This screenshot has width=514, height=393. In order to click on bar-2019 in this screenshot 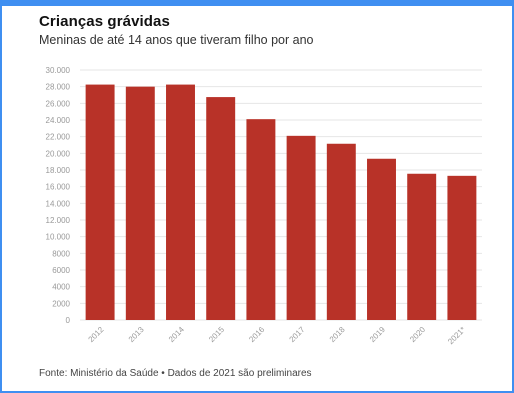, I will do `click(381, 239)`.